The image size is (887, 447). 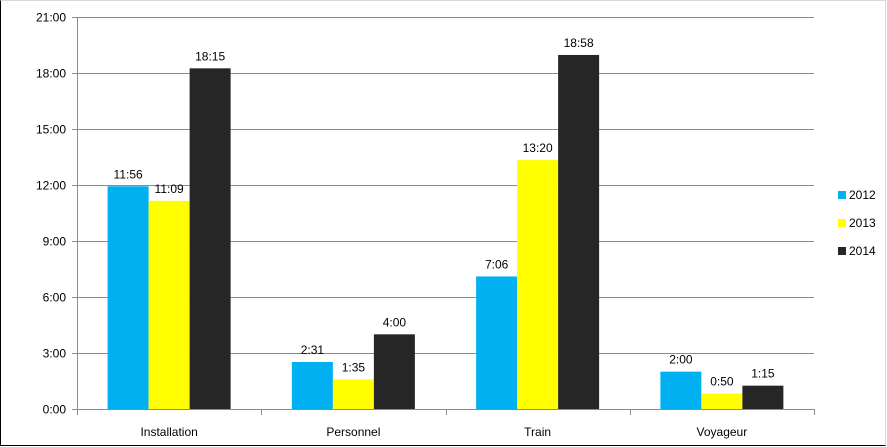 What do you see at coordinates (128, 174) in the screenshot?
I see `data-label: 11:56` at bounding box center [128, 174].